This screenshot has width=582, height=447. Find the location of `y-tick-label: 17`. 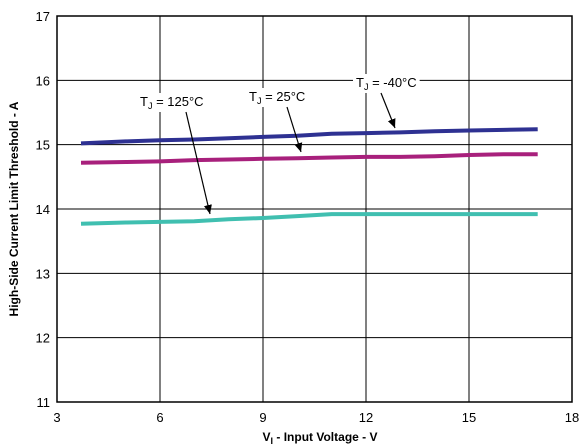

y-tick-label: 17 is located at coordinates (43, 16).